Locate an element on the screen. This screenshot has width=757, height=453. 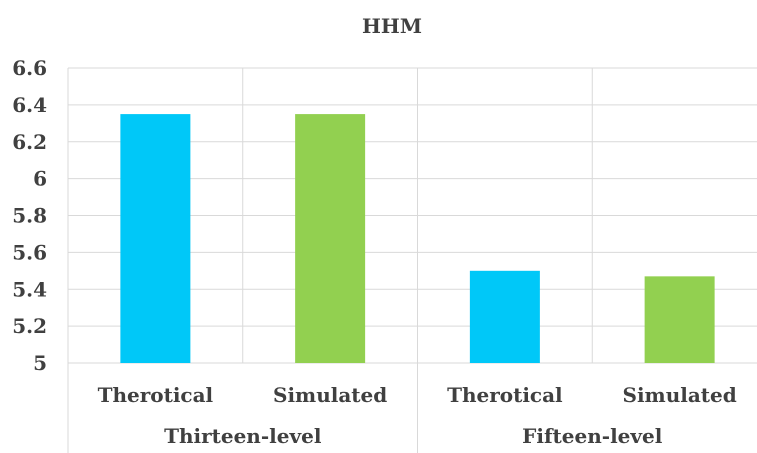
y-tick-label: 5.8 is located at coordinates (29, 216).